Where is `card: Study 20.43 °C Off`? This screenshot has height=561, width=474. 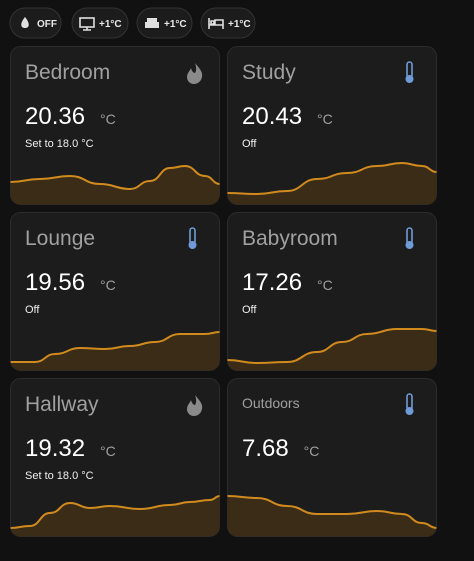
card: Study 20.43 °C Off is located at coordinates (332, 126).